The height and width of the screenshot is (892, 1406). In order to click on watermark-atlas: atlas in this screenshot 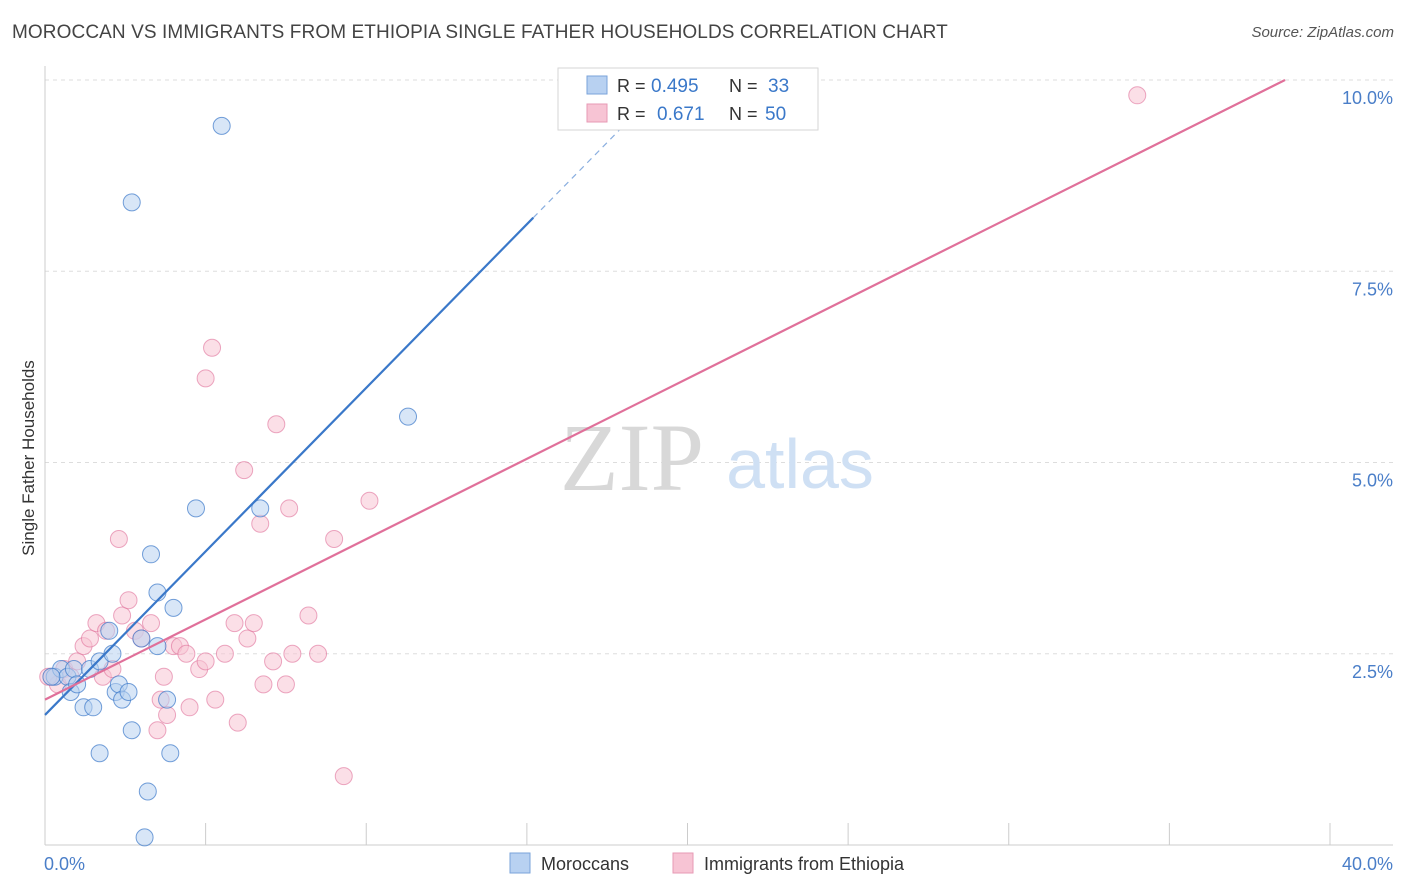, I will do `click(800, 464)`.